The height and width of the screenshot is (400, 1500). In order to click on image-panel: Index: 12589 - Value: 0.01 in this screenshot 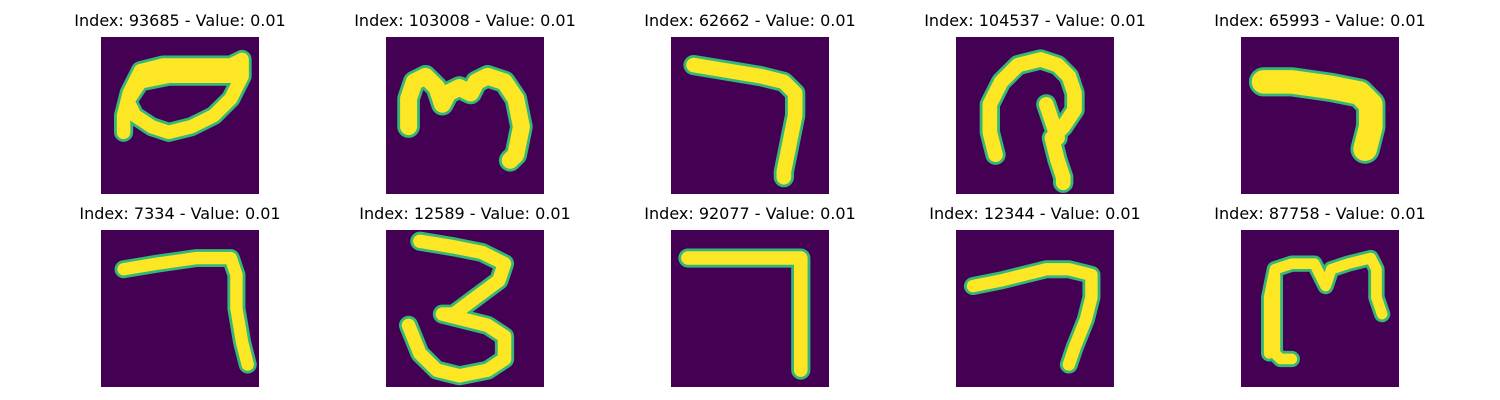, I will do `click(465, 296)`.